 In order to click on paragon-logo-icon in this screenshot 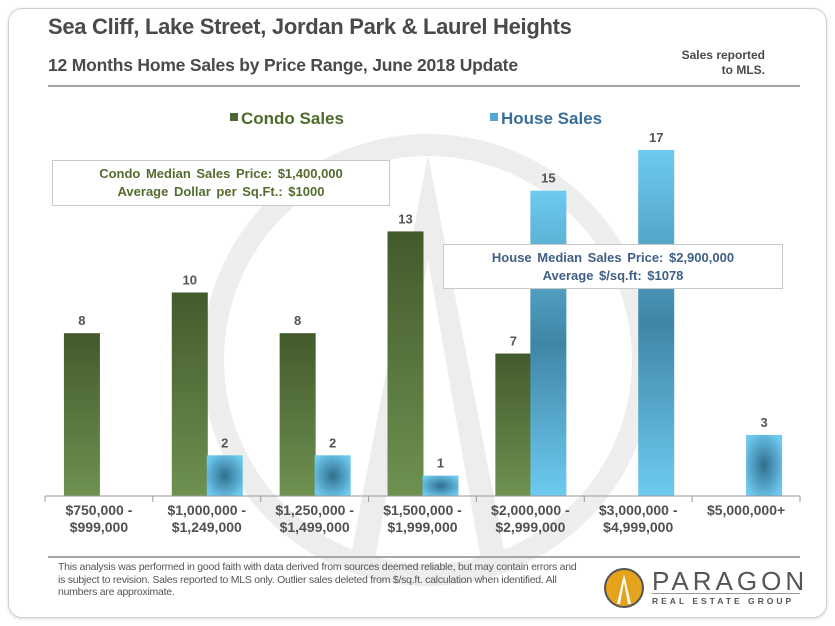, I will do `click(624, 588)`.